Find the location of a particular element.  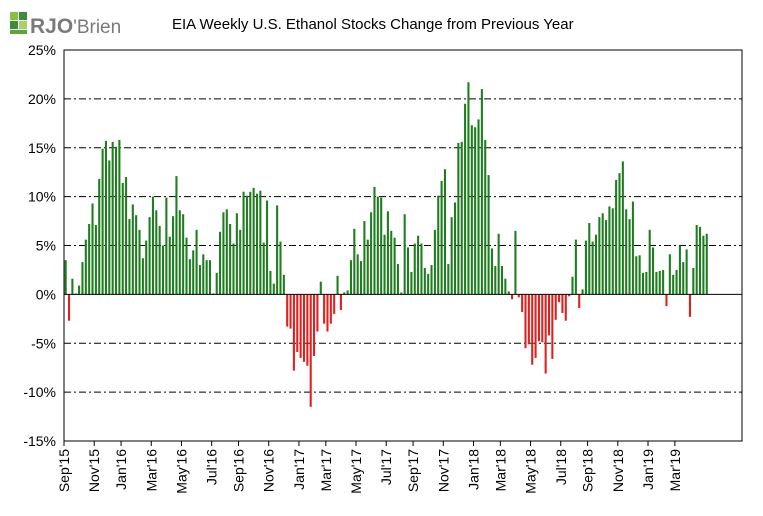

x-tick-label: May'18 is located at coordinates (531, 471).